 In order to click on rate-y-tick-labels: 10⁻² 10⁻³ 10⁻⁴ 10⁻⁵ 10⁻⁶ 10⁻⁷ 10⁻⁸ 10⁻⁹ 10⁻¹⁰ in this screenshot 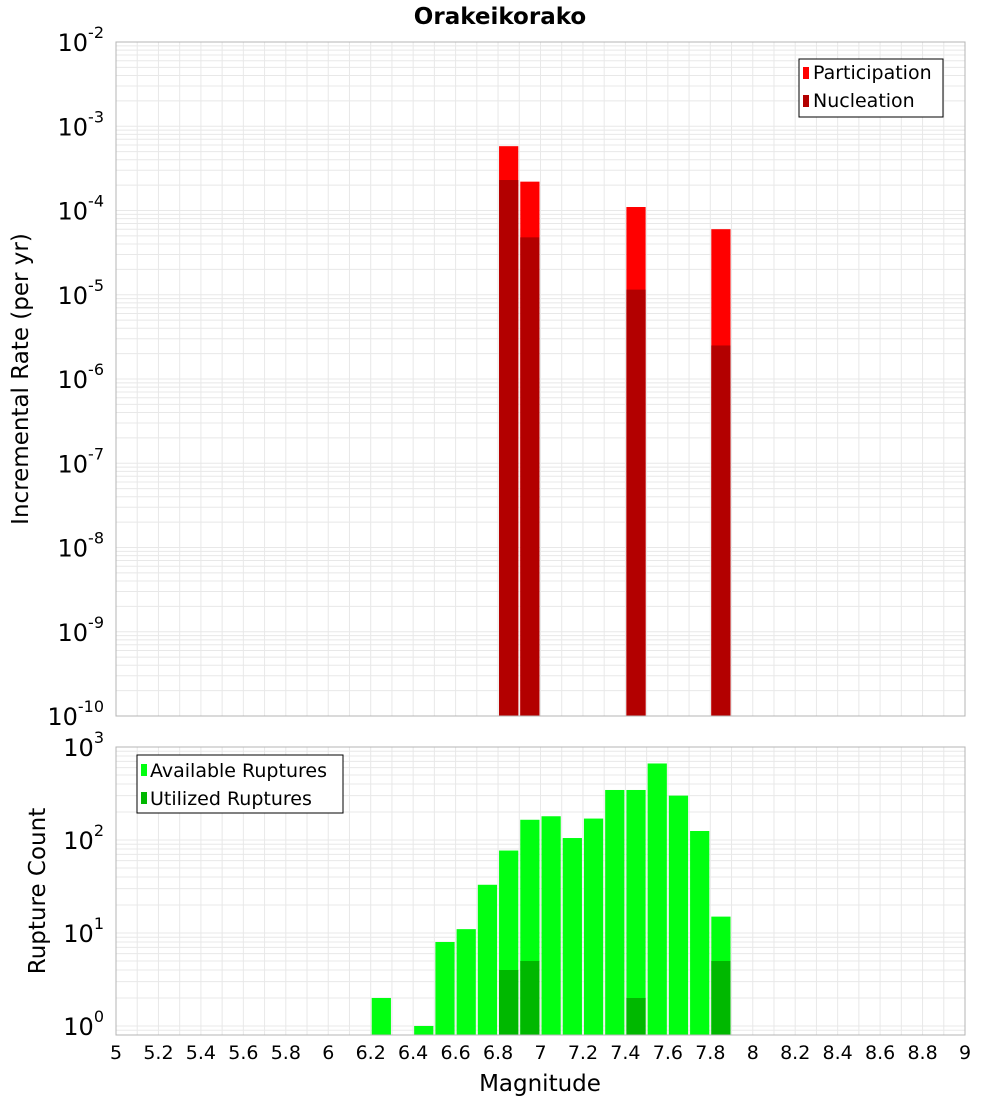, I will do `click(75, 377)`.